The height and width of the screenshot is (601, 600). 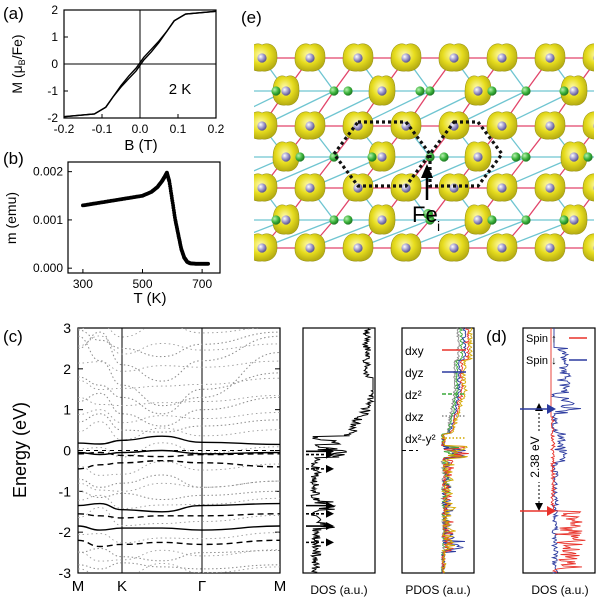 I want to click on dos-curve, so click(x=342, y=451).